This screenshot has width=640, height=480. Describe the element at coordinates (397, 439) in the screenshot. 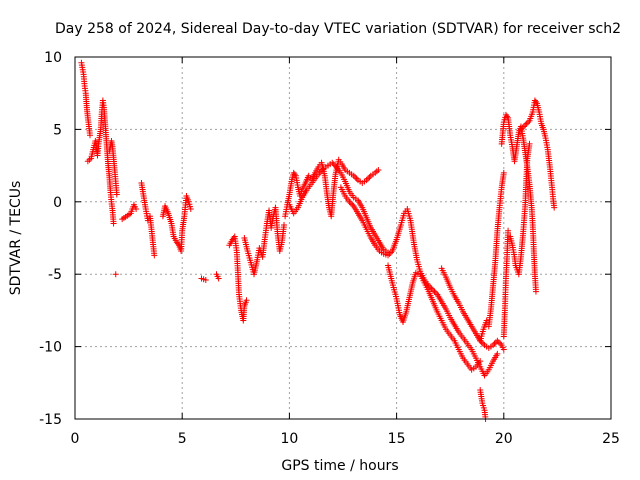

I see `x-tick-label: 15` at that location.